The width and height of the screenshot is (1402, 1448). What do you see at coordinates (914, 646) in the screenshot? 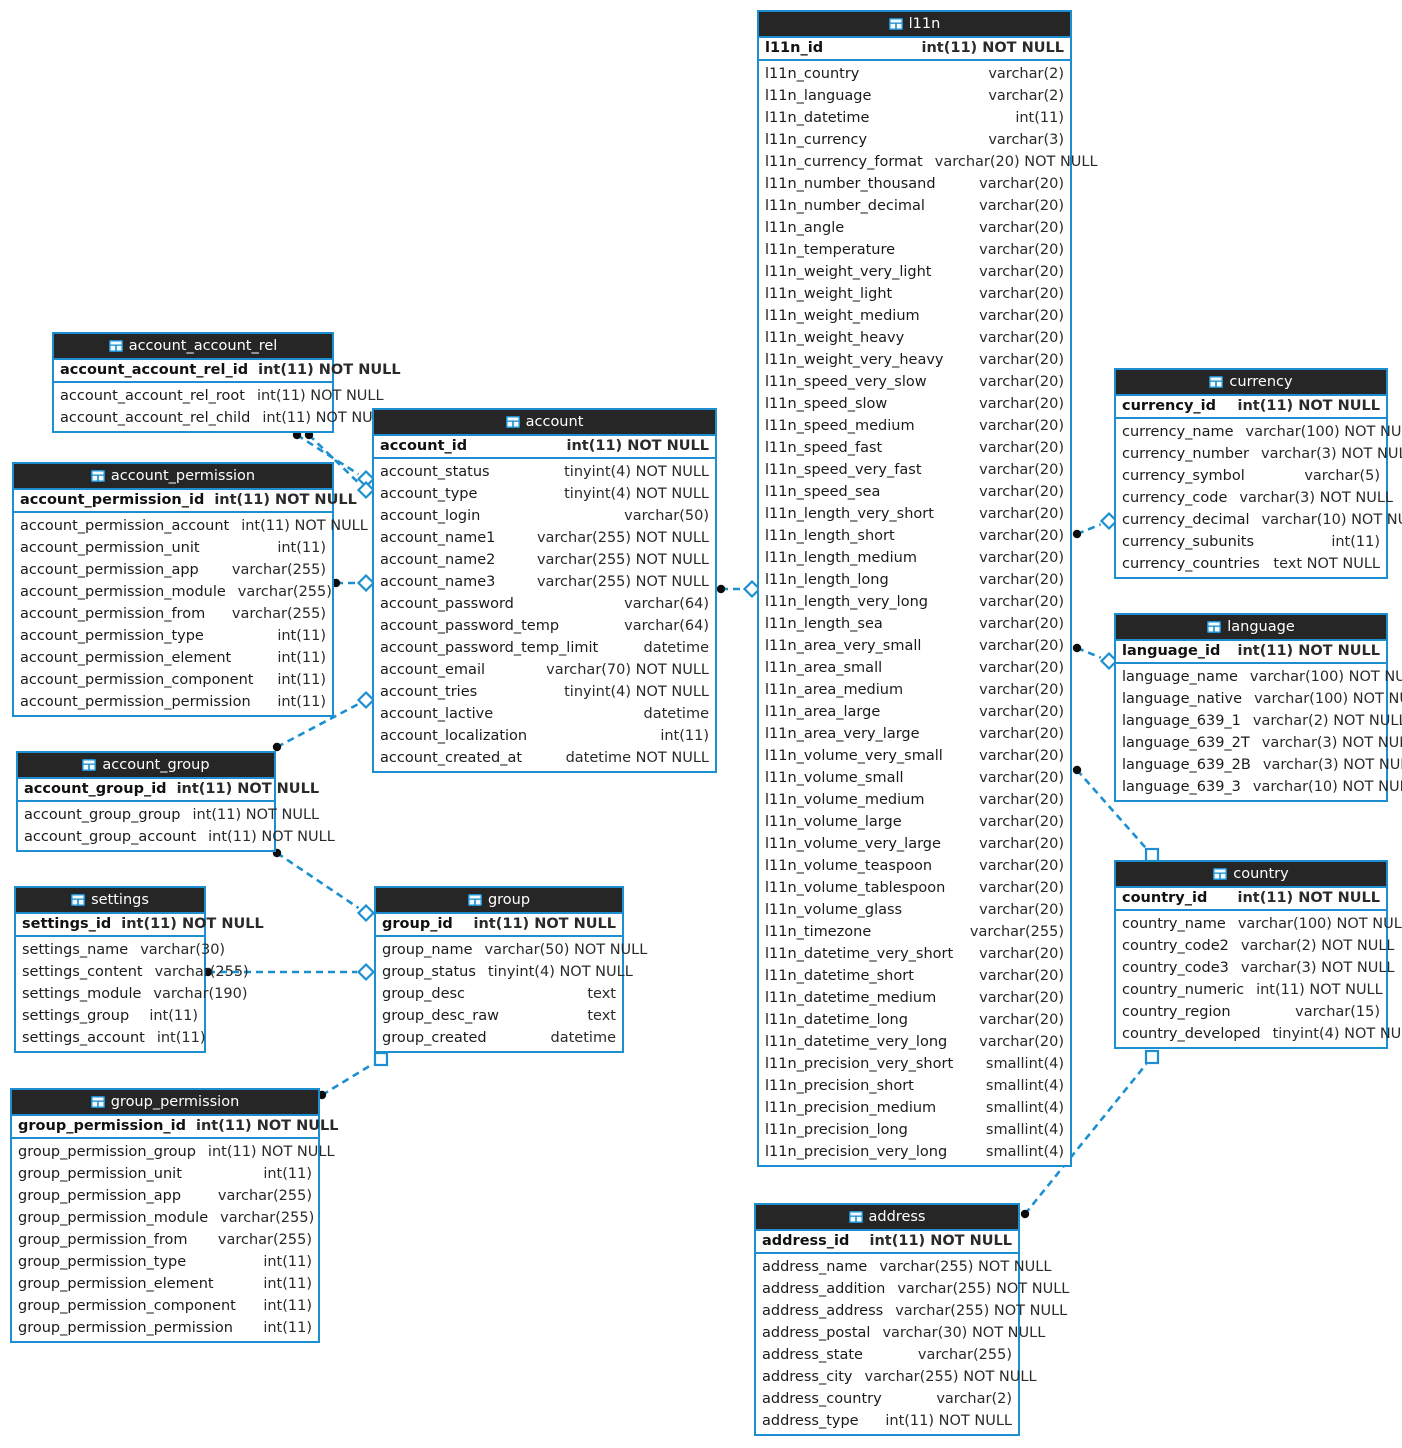
I see `field-row: l11n_area_very_small varchar(20)` at bounding box center [914, 646].